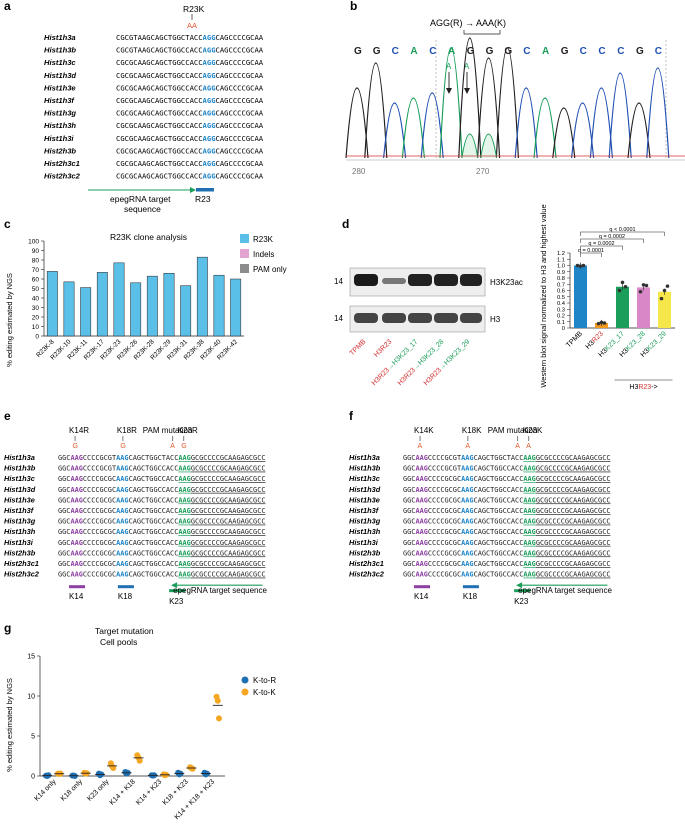 Image resolution: width=685 pixels, height=831 pixels. I want to click on gene-name: Hist2h3b, so click(20, 552).